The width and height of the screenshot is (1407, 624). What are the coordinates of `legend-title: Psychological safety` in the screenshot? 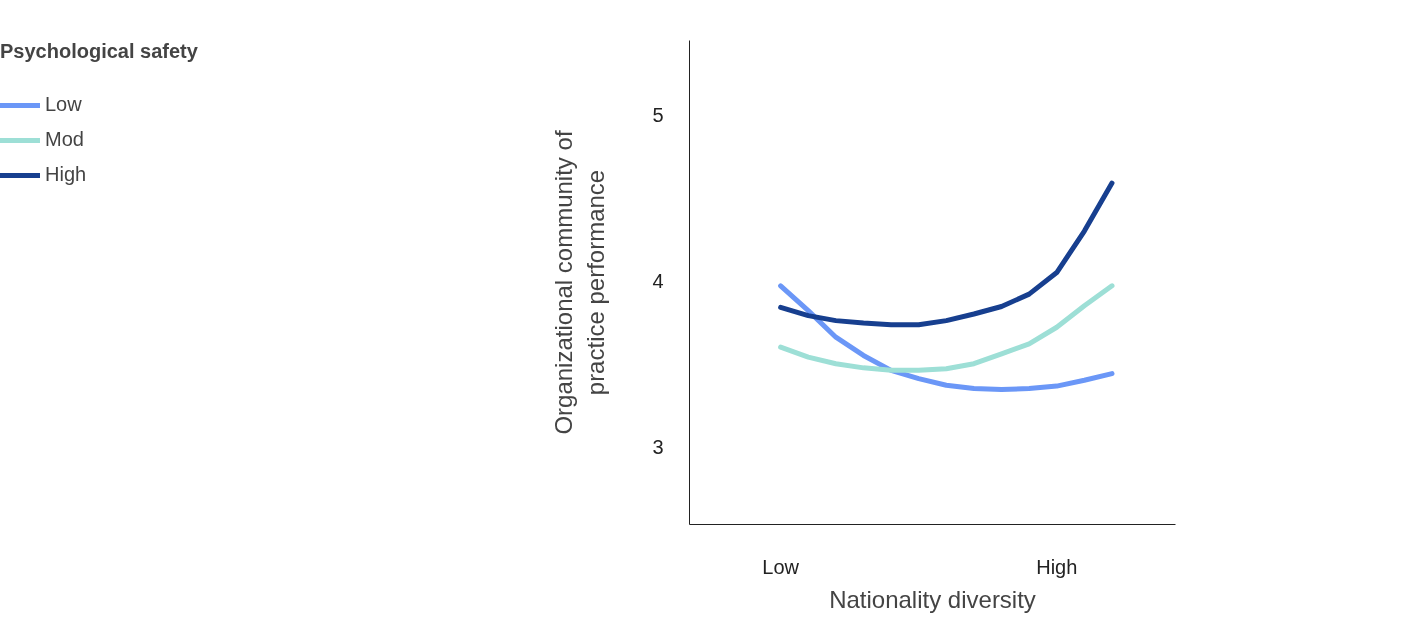 It's located at (99, 51).